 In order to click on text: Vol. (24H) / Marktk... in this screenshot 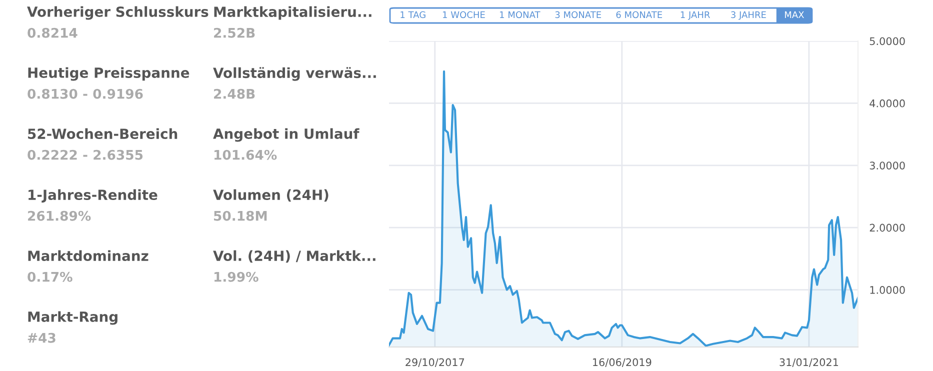, I will do `click(294, 256)`.